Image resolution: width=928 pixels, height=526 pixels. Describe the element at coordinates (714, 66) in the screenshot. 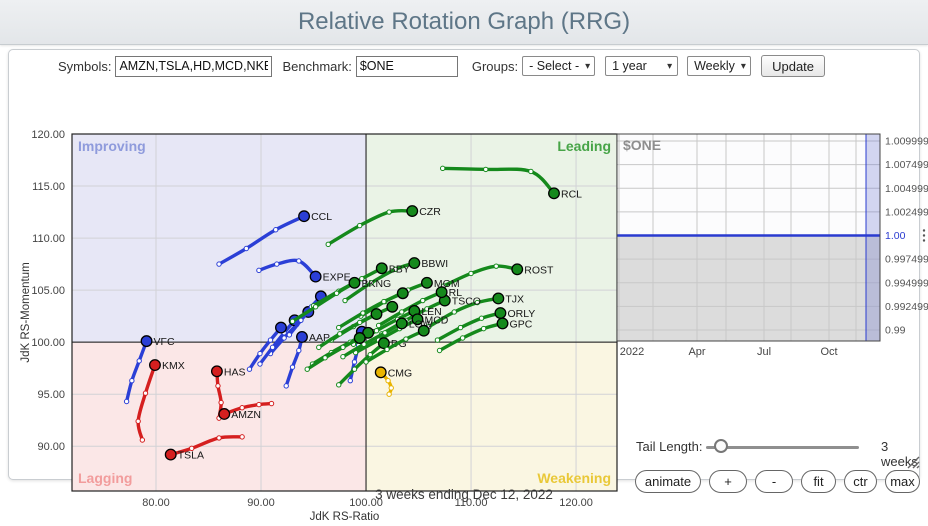

I see `interval-select-value: Weekly` at that location.